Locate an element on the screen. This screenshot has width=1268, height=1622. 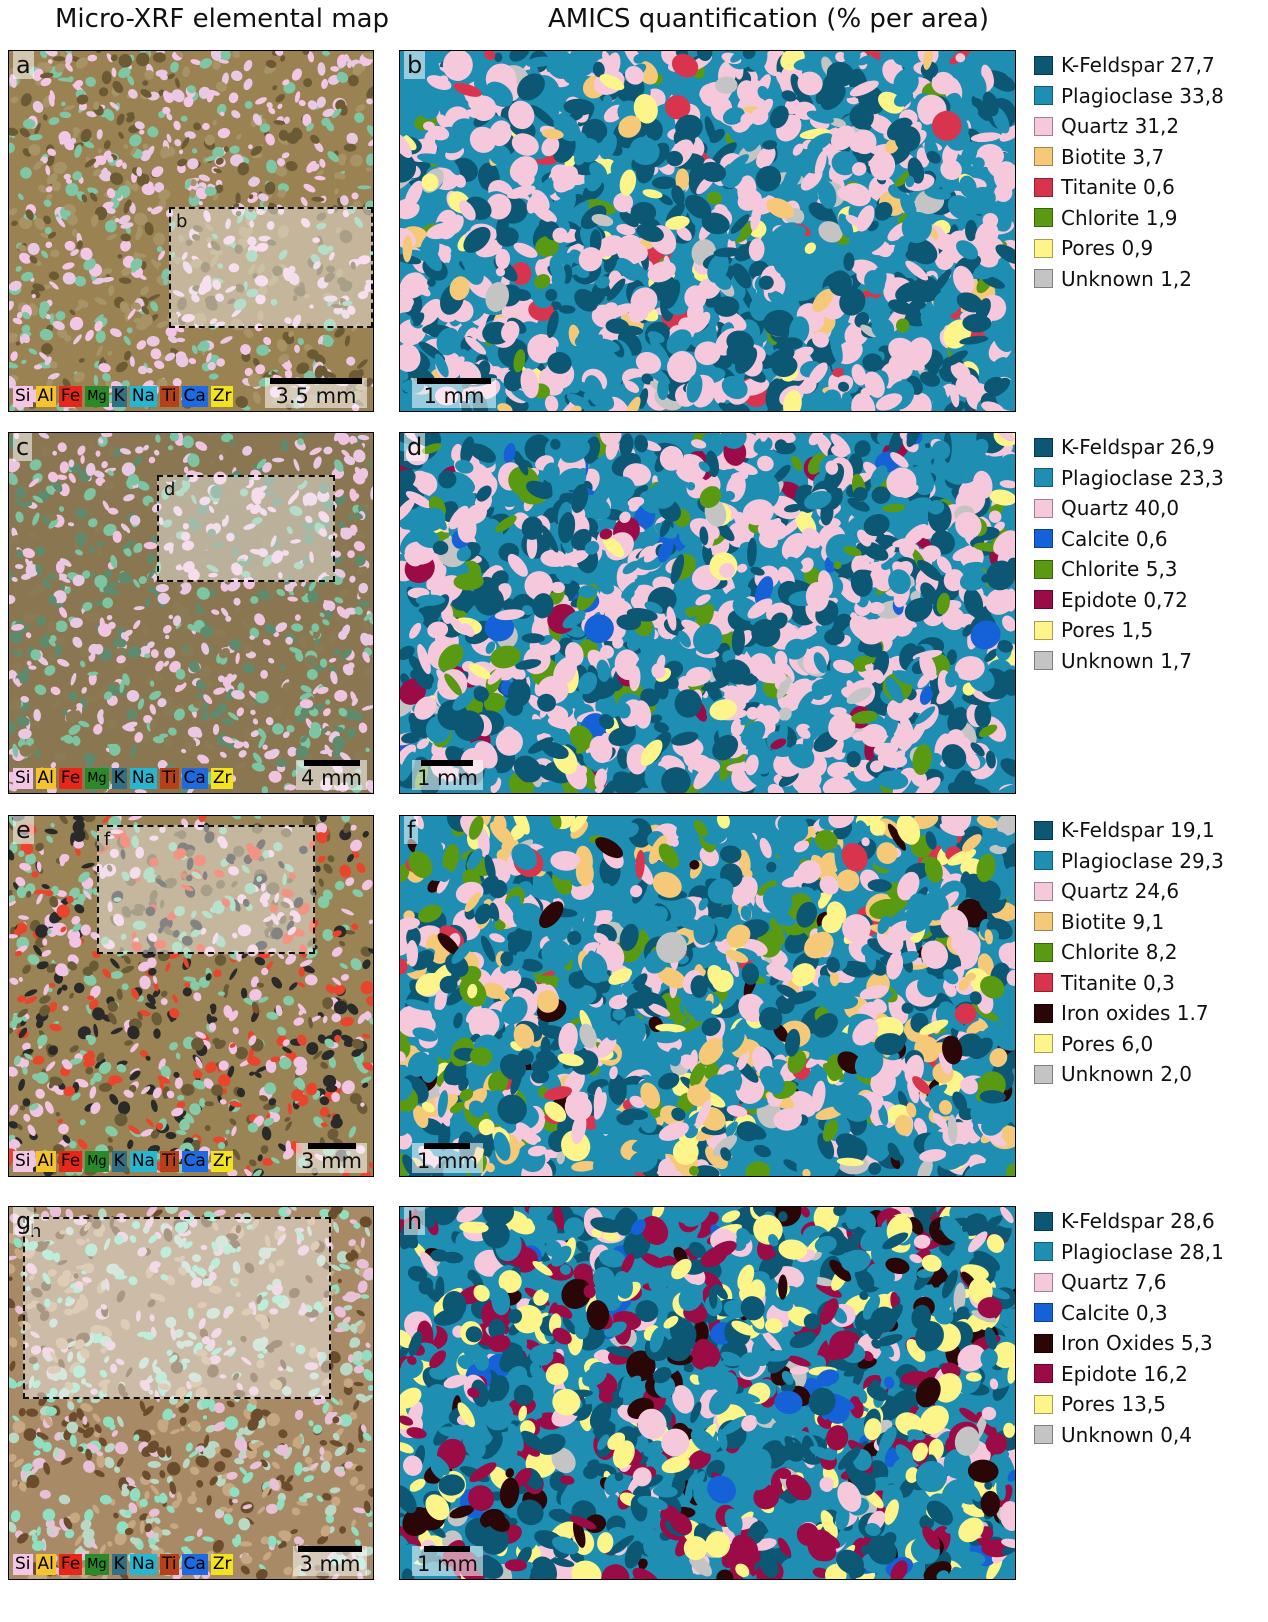
legend-percentage: 26,9 is located at coordinates (1192, 447).